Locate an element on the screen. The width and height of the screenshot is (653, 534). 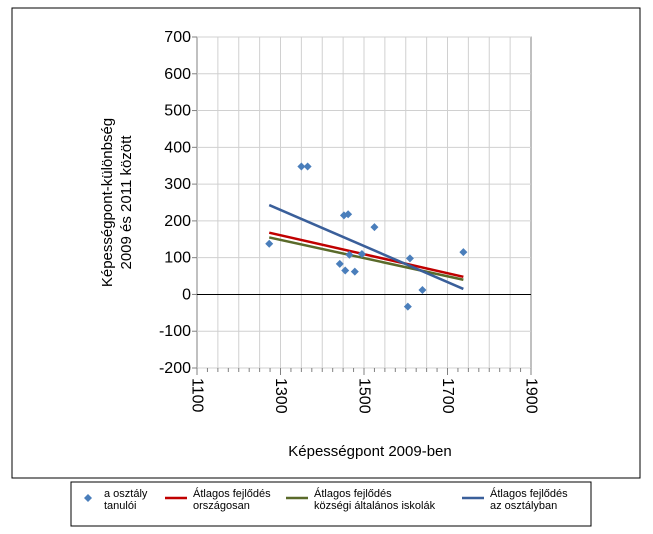
legend-label-line-2: az osztályban is located at coordinates (523, 506).